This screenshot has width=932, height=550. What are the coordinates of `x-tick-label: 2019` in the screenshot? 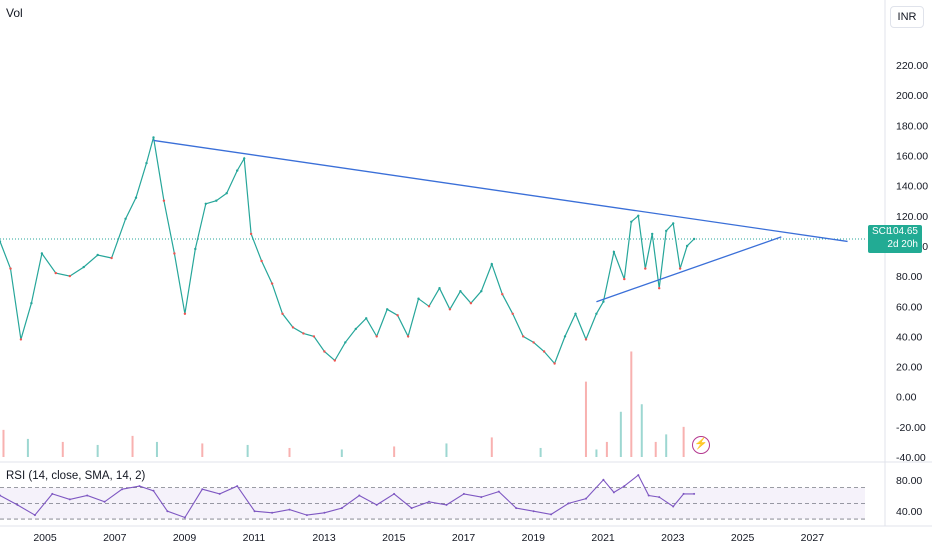 It's located at (534, 538).